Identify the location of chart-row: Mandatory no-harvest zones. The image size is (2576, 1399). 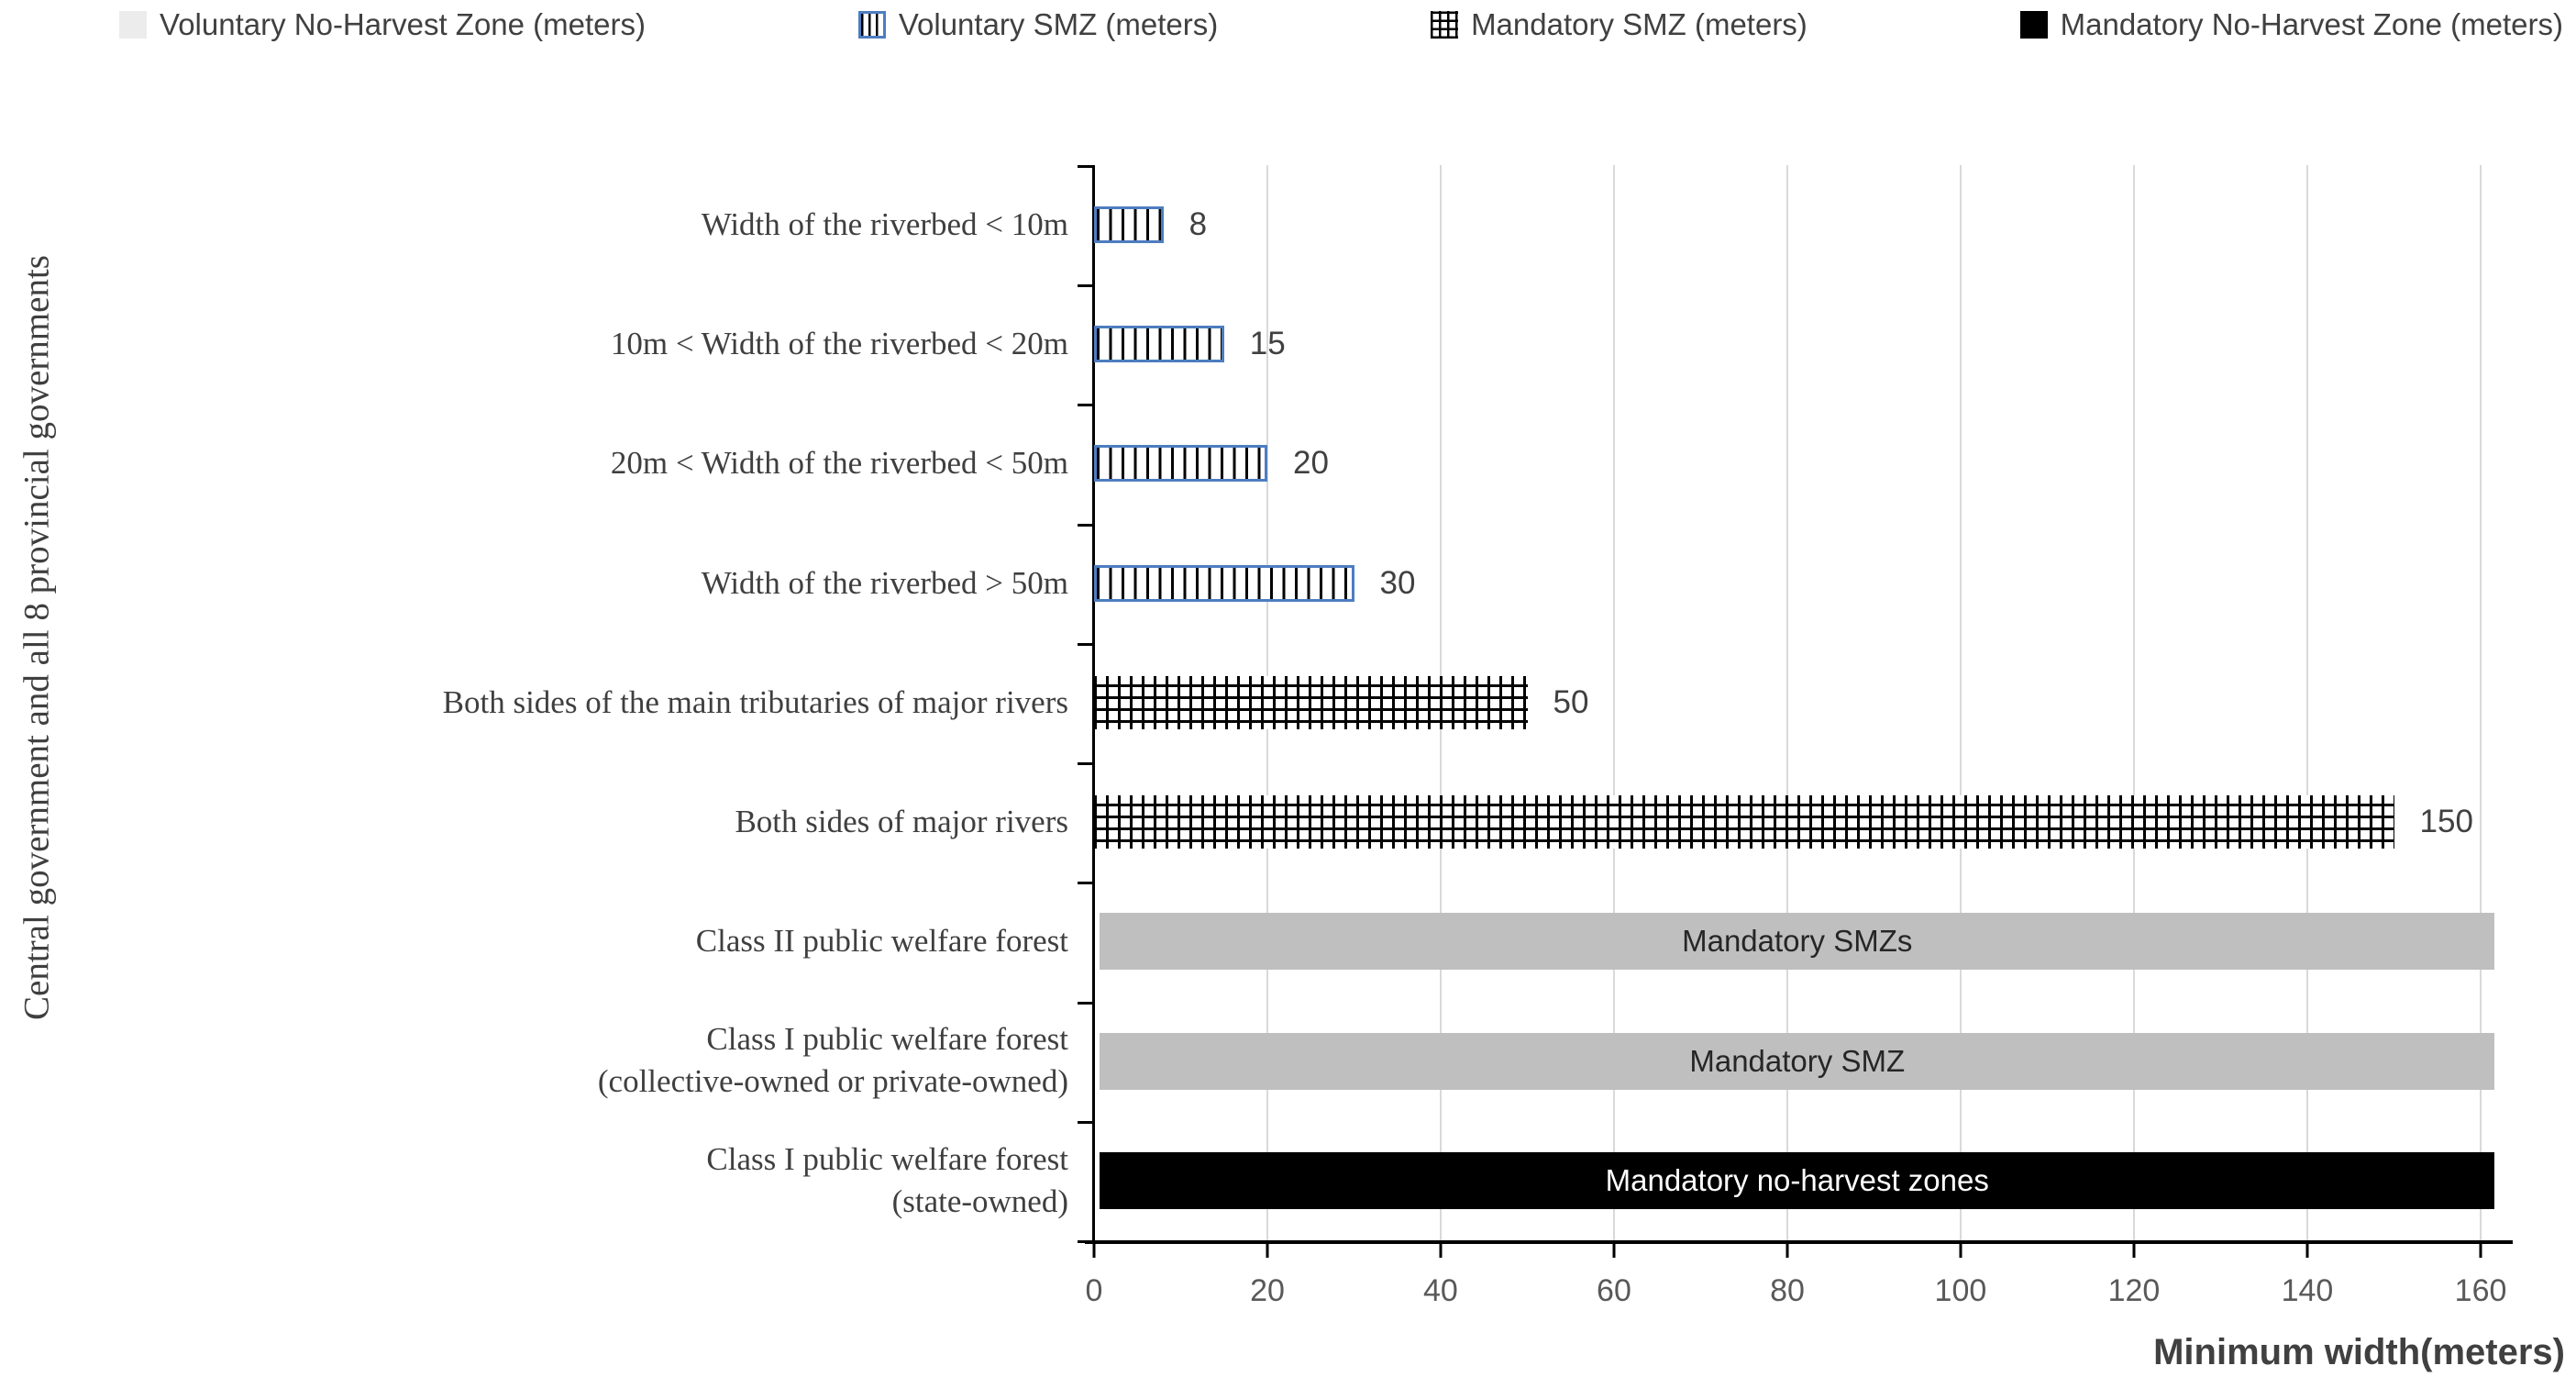
(1803, 1180).